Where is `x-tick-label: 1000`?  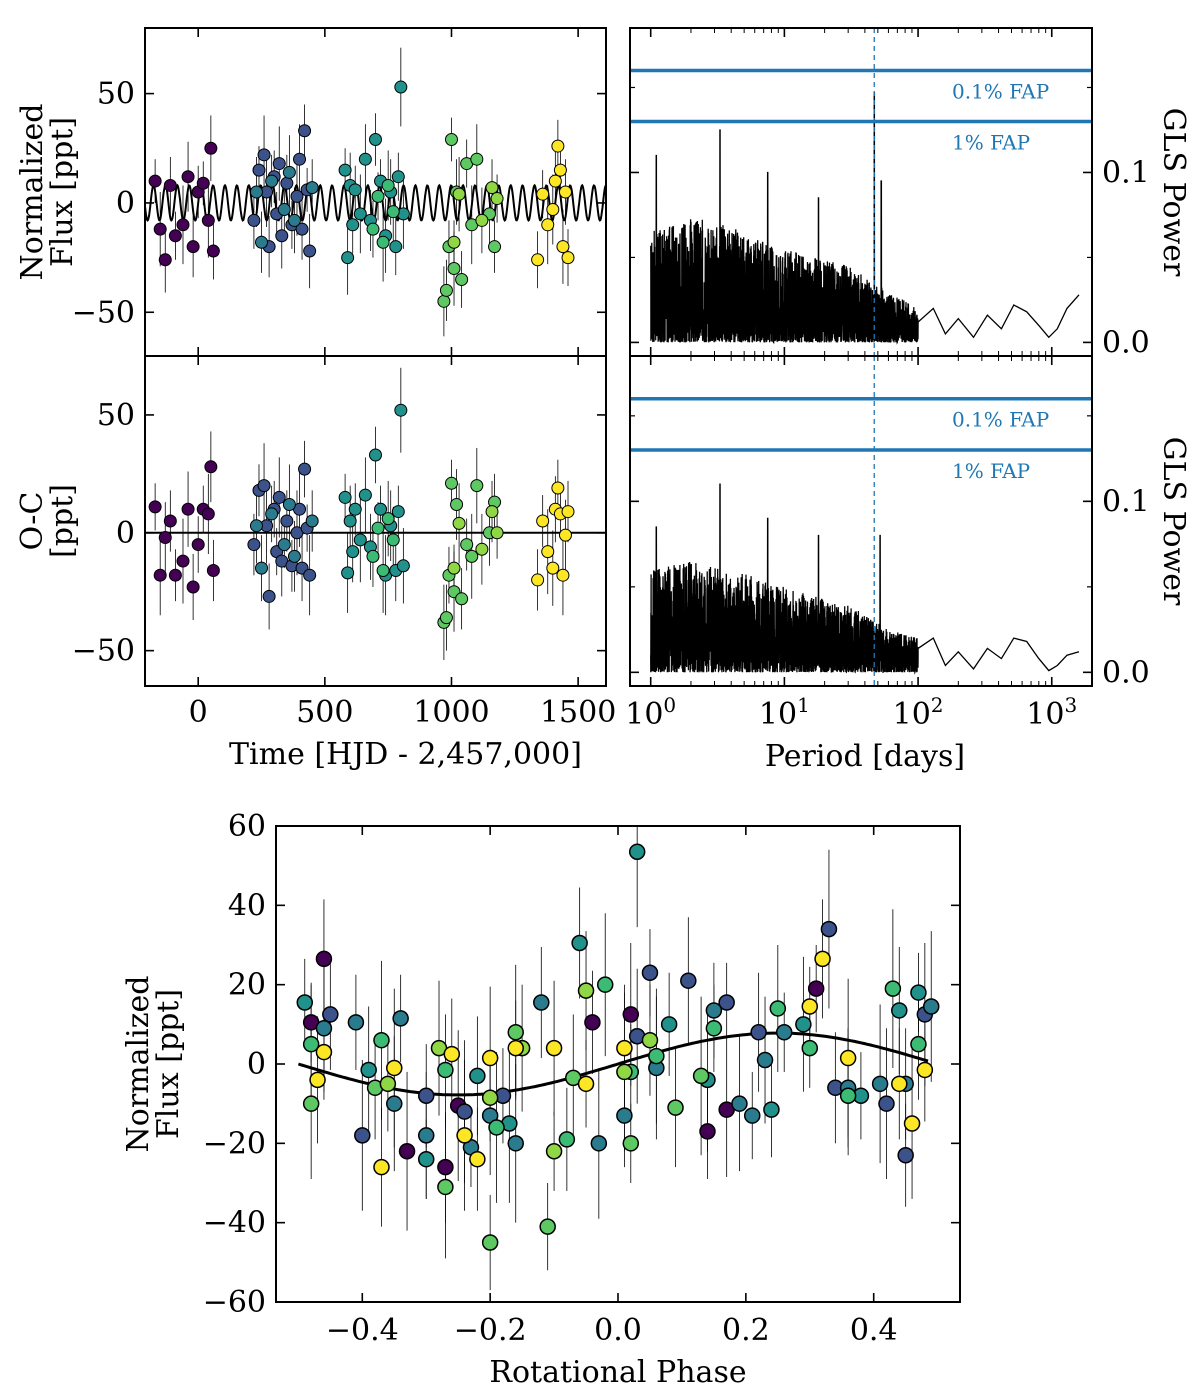
x-tick-label: 1000 is located at coordinates (451, 712).